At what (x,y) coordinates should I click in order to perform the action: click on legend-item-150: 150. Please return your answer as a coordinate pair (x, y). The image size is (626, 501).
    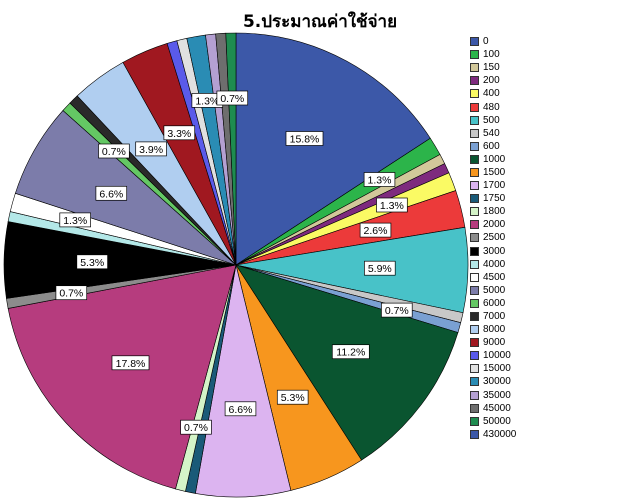
    Looking at the image, I should click on (493, 67).